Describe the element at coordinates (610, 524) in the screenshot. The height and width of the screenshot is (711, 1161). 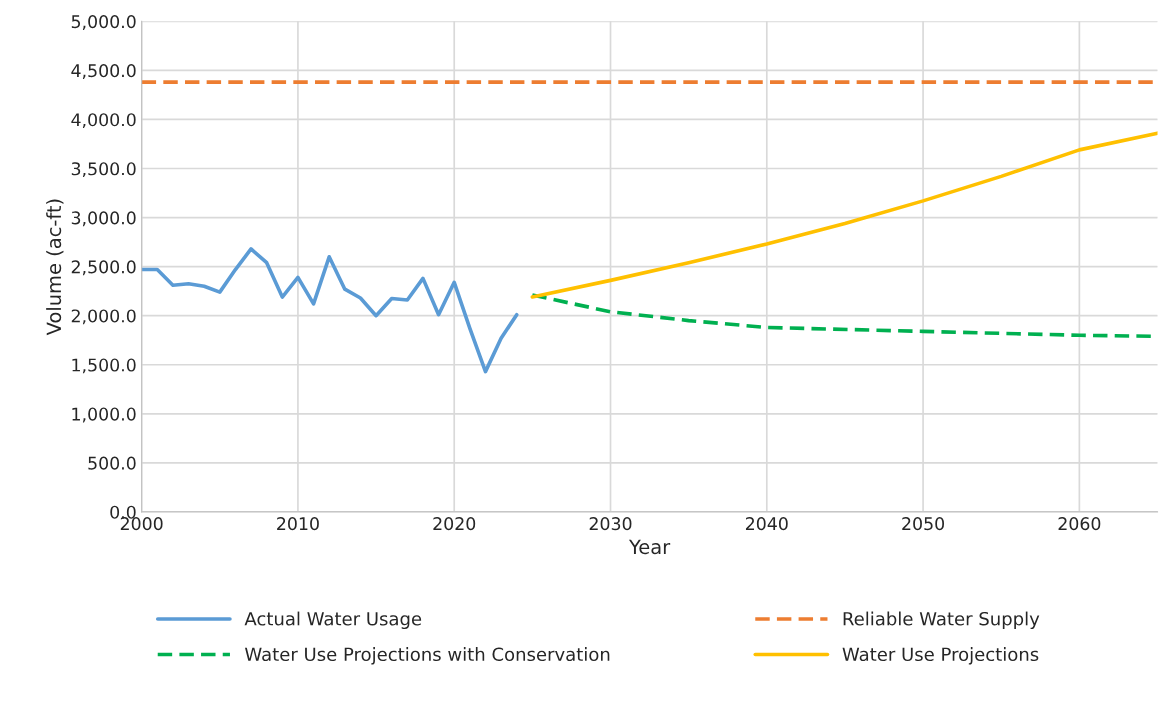
I see `x-tick-label: 2030` at that location.